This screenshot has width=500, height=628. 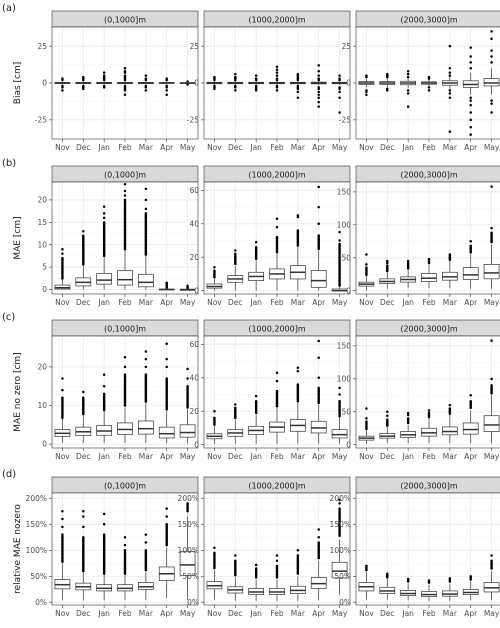 I want to click on y-tick-label: -25, so click(x=41, y=119).